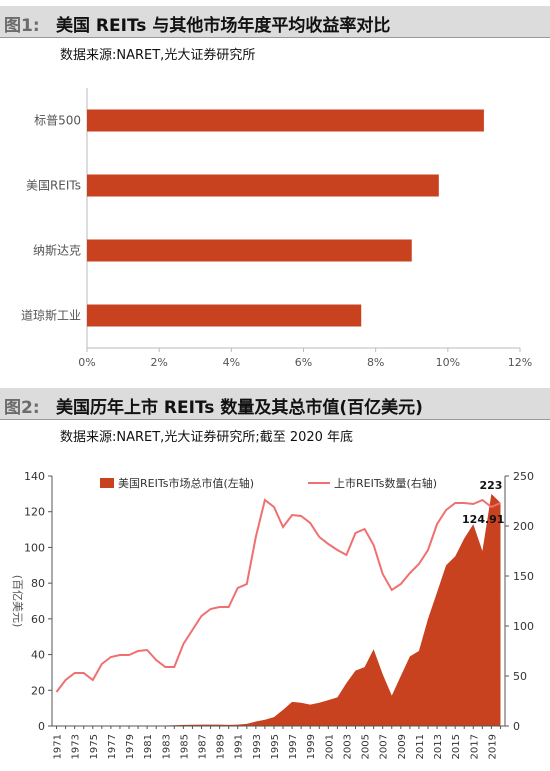  Describe the element at coordinates (148, 746) in the screenshot. I see `x-tick-label: 1981` at that location.